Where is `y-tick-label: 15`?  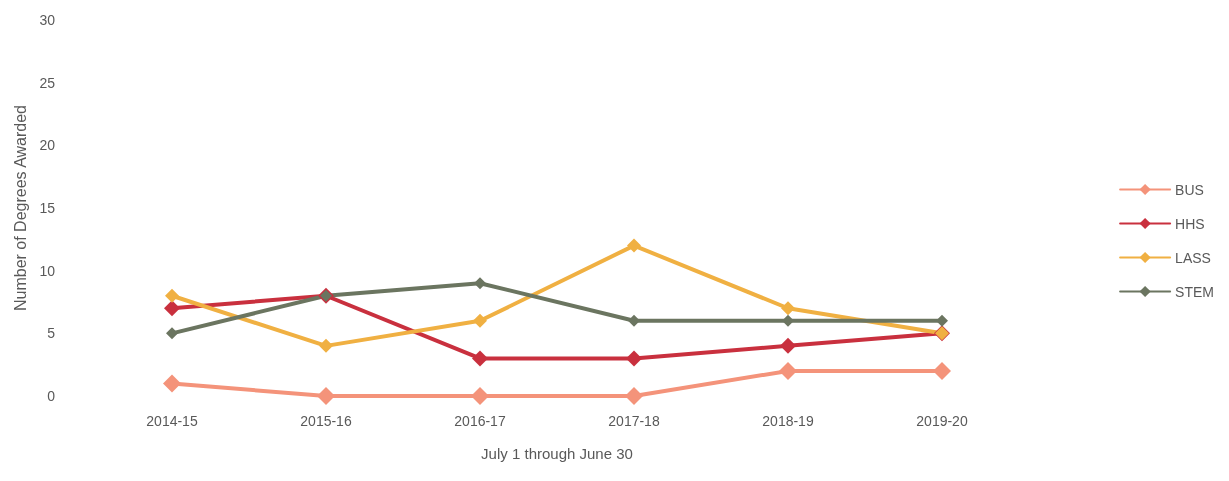 y-tick-label: 15 is located at coordinates (47, 208).